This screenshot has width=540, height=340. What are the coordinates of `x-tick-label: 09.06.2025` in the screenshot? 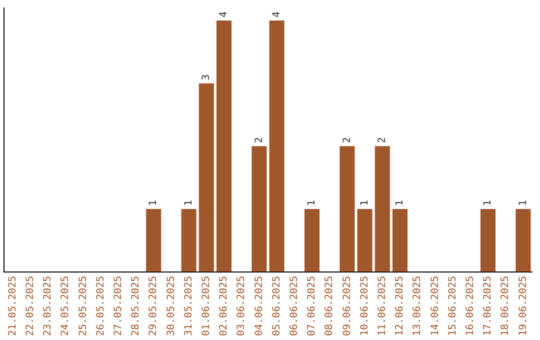 It's located at (347, 306).